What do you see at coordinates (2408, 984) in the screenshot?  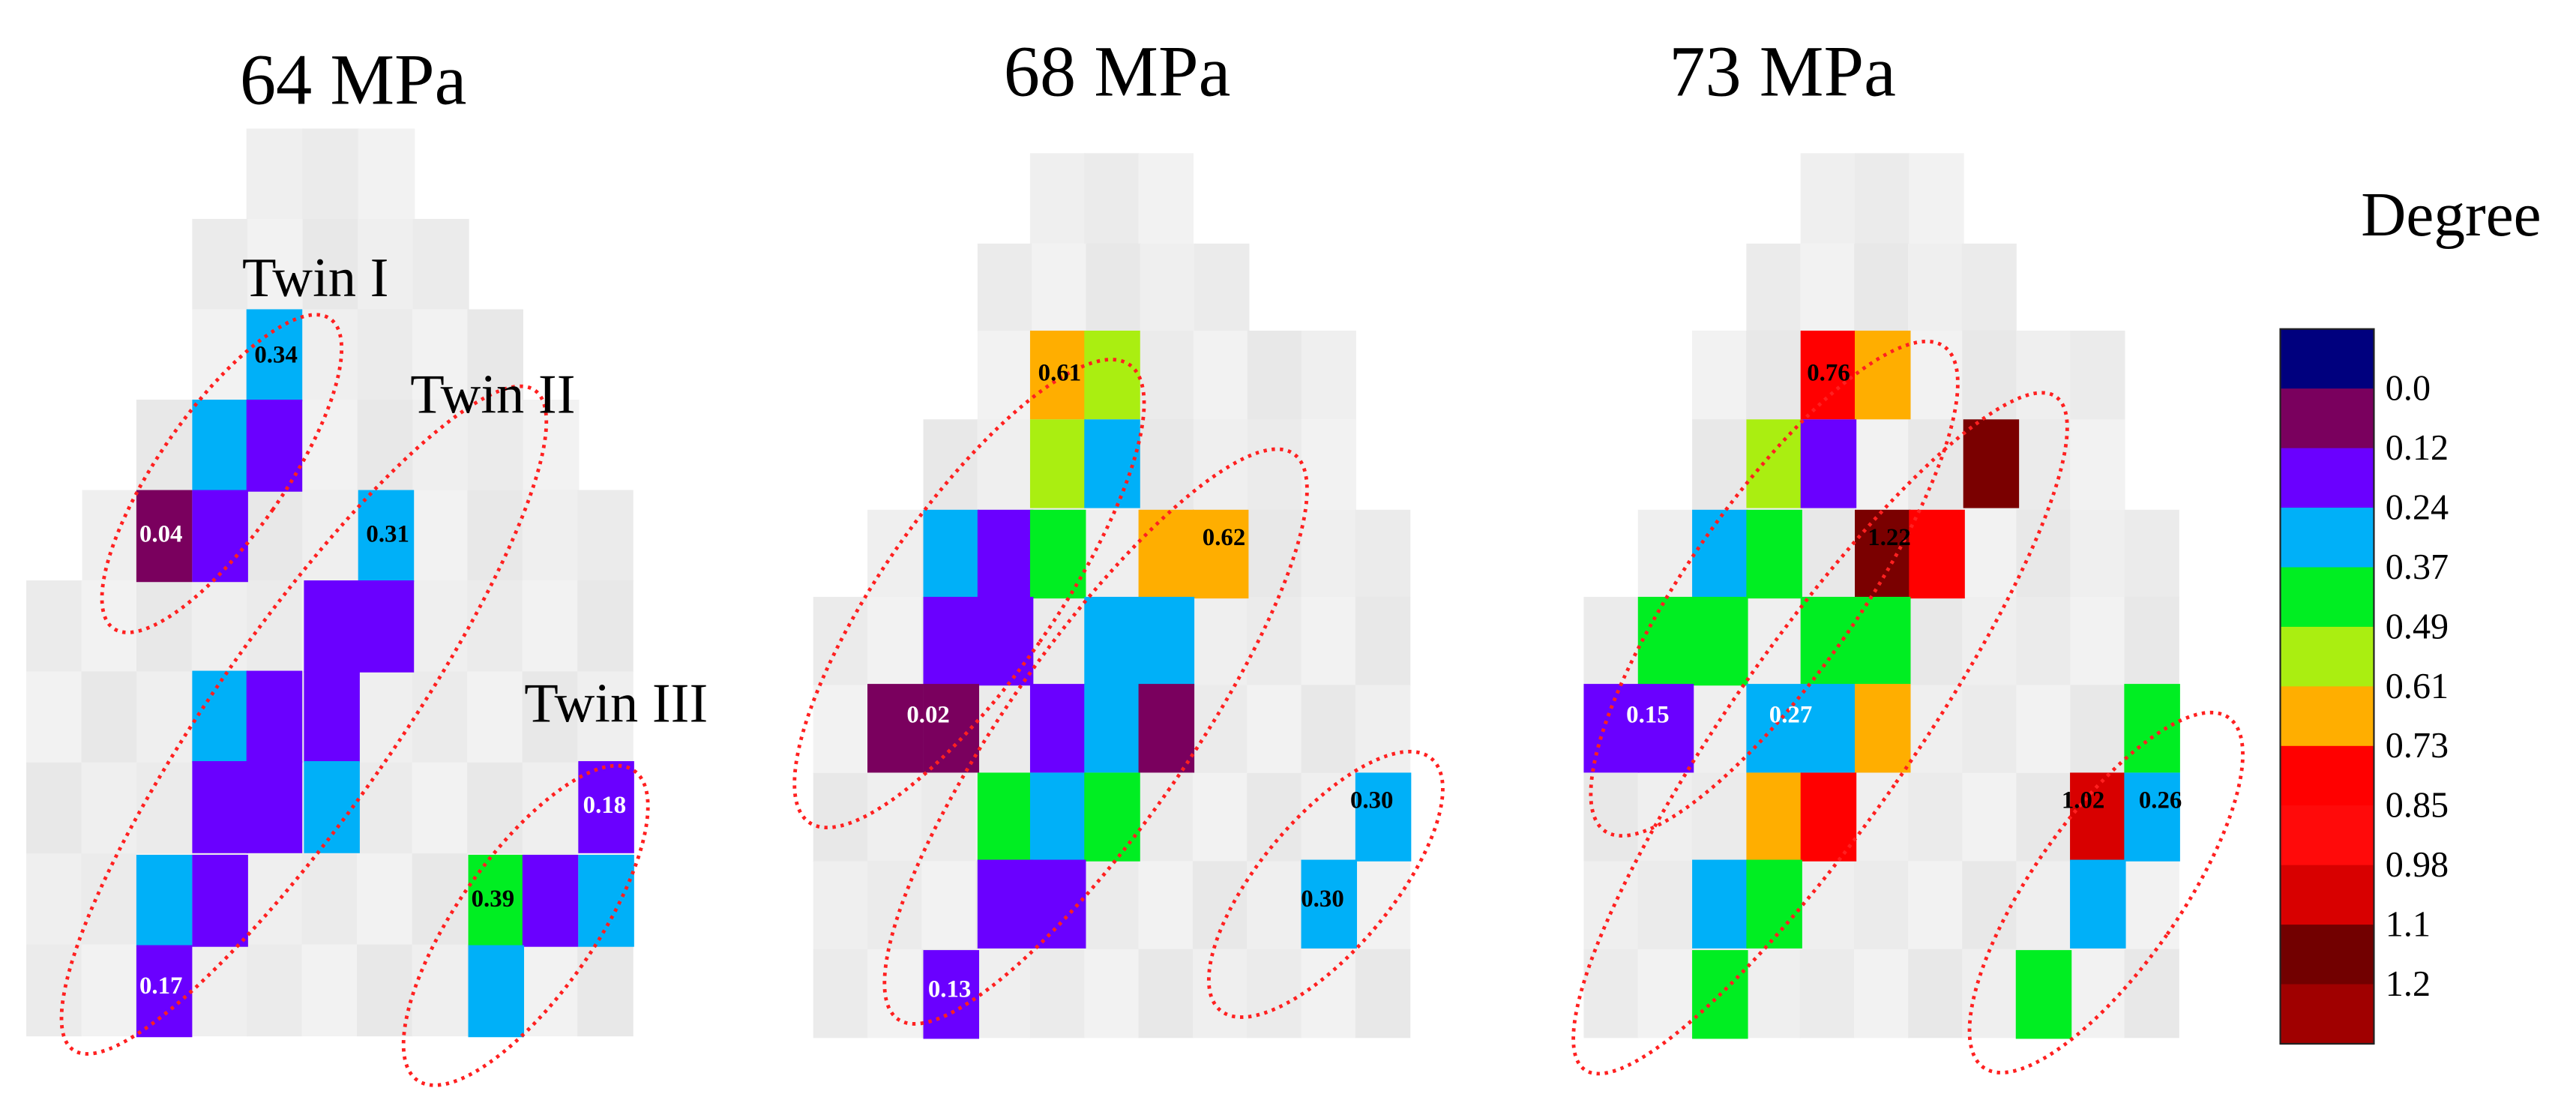 I see `colorbar-label: 1.2` at bounding box center [2408, 984].